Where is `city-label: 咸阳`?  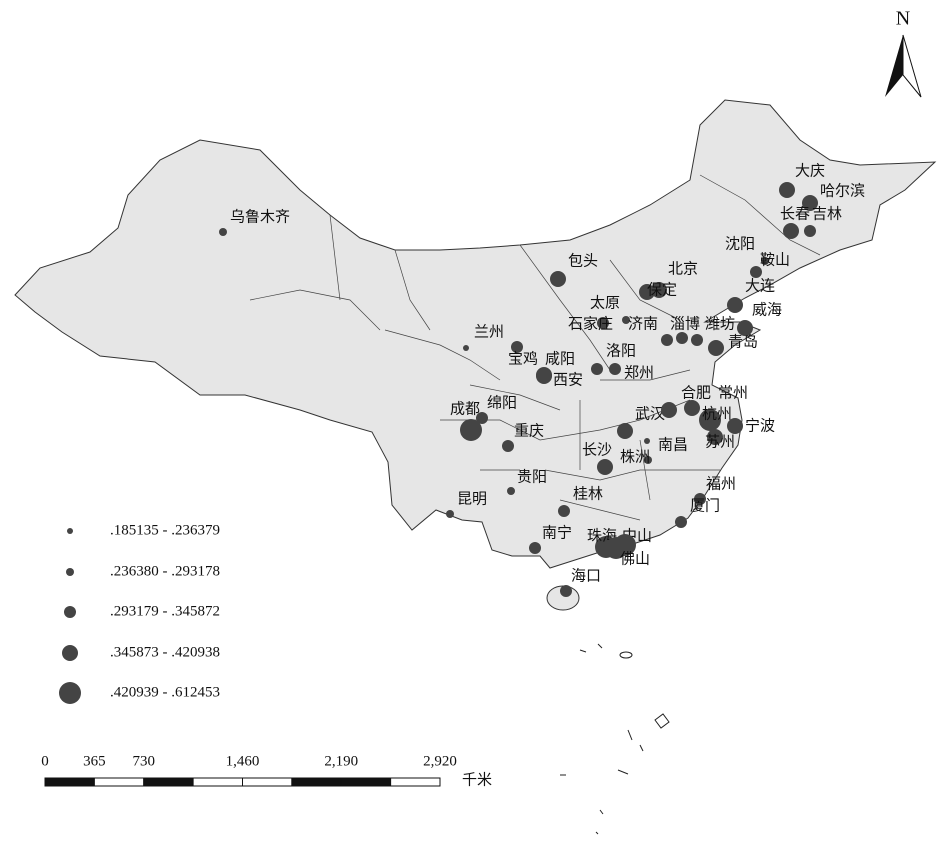
city-label: 咸阳 is located at coordinates (560, 358).